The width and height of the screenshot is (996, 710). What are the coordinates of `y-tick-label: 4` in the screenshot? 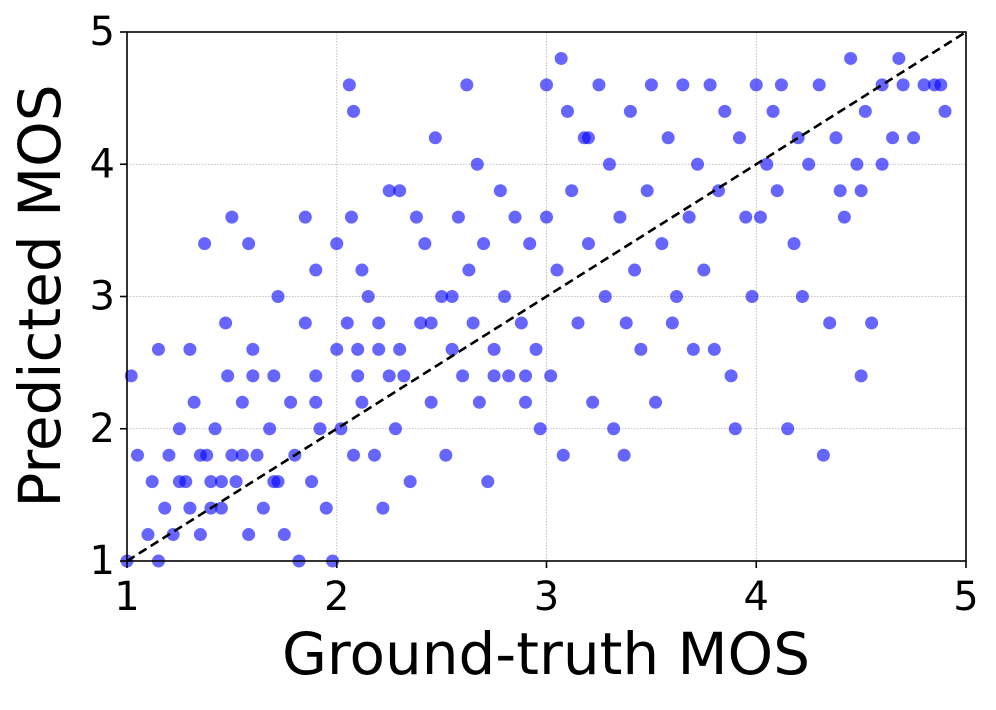 It's located at (102, 164).